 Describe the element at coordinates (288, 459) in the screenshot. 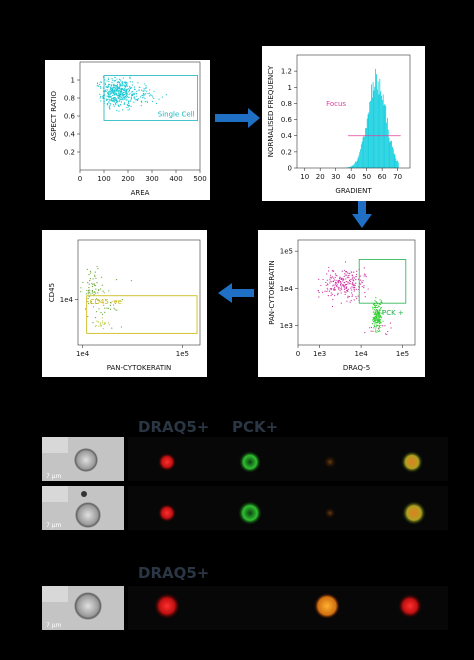

I see `fluor-row` at that location.